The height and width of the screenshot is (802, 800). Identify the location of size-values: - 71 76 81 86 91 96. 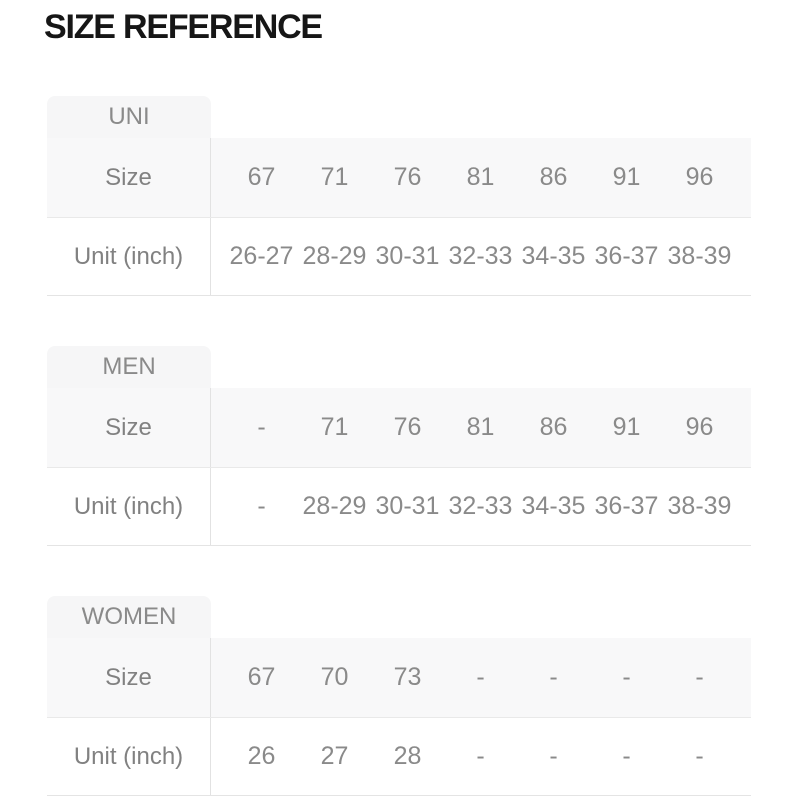
(481, 427).